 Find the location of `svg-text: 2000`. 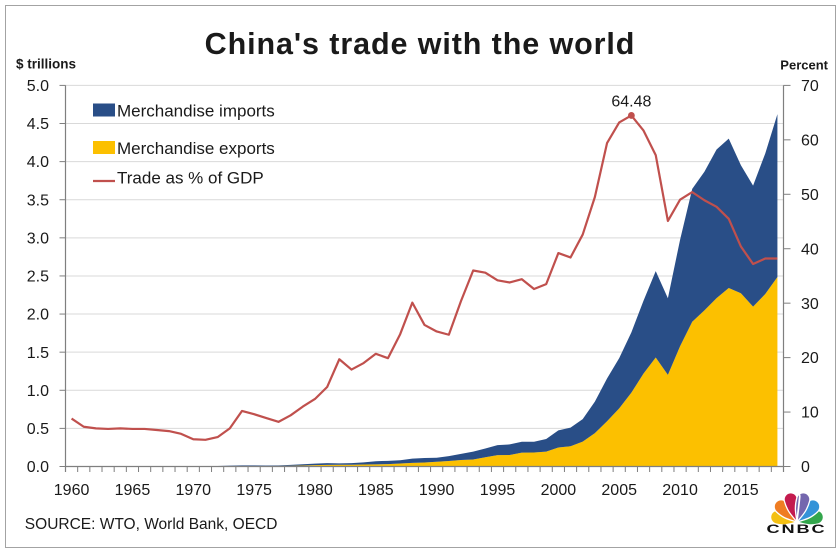

svg-text: 2000 is located at coordinates (559, 490).